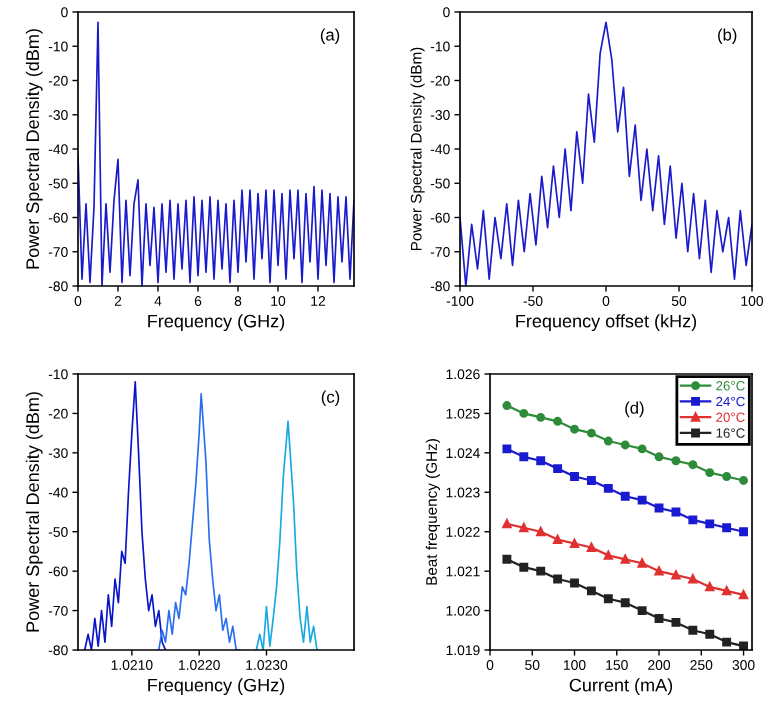  I want to click on annotation: (c), so click(330, 398).